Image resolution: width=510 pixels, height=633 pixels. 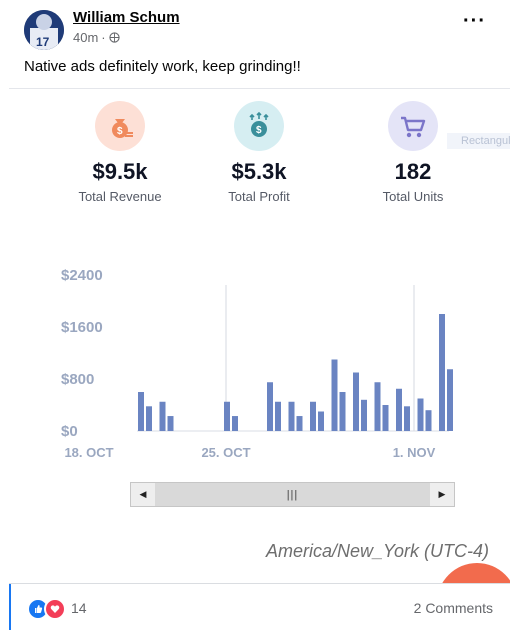 I want to click on kpi-label: Total Profit, so click(x=259, y=196).